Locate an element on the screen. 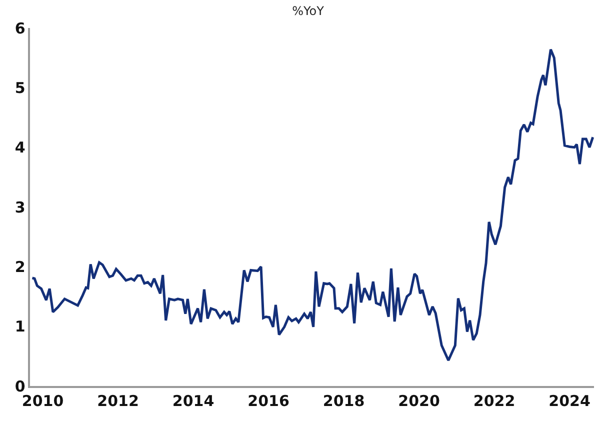 This screenshot has width=616, height=431. y-tick-label: 4 is located at coordinates (20, 147).